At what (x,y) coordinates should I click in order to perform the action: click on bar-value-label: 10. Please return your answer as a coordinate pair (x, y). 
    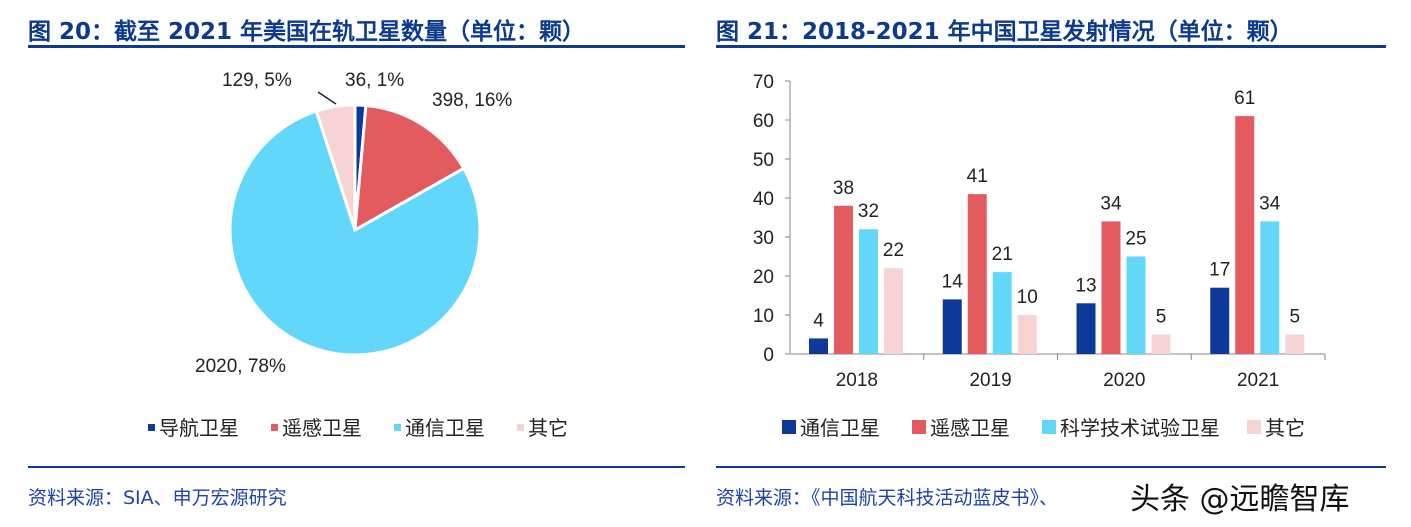
    Looking at the image, I should click on (1027, 297).